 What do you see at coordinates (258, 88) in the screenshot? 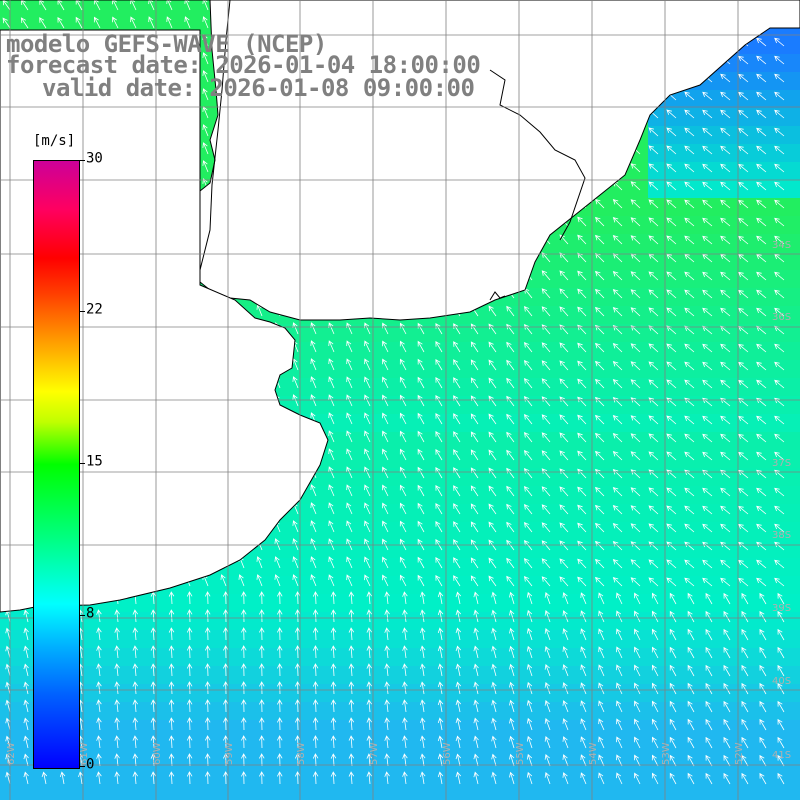
I see `valid-date: valid date: 2026-01-08 09:00:00` at bounding box center [258, 88].